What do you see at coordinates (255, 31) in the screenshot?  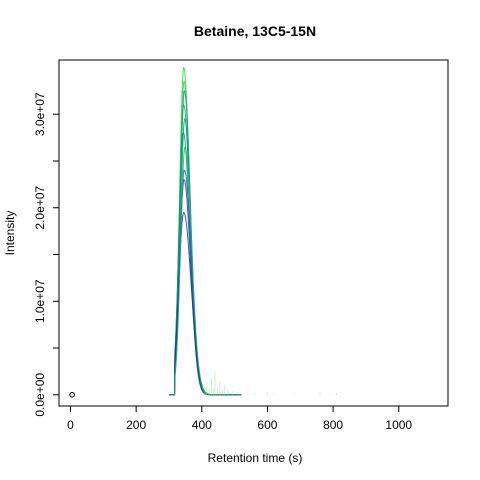 I see `chart-title: Betaine, 13C5-15N` at bounding box center [255, 31].